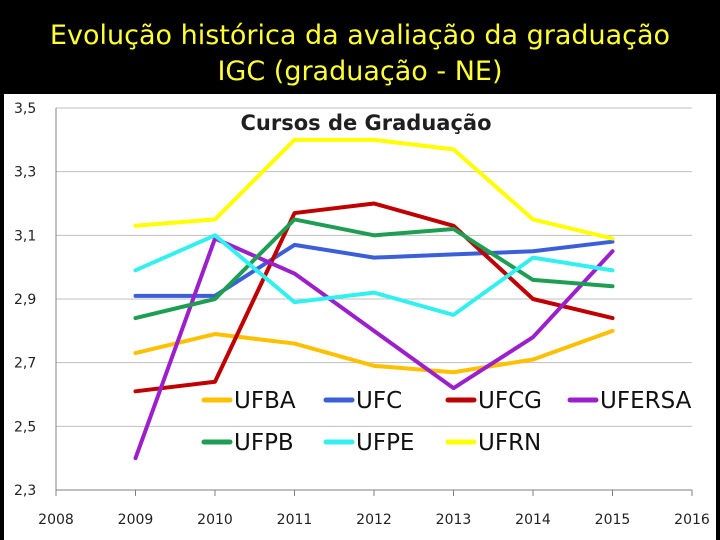  I want to click on series-line-ufc, so click(374, 268).